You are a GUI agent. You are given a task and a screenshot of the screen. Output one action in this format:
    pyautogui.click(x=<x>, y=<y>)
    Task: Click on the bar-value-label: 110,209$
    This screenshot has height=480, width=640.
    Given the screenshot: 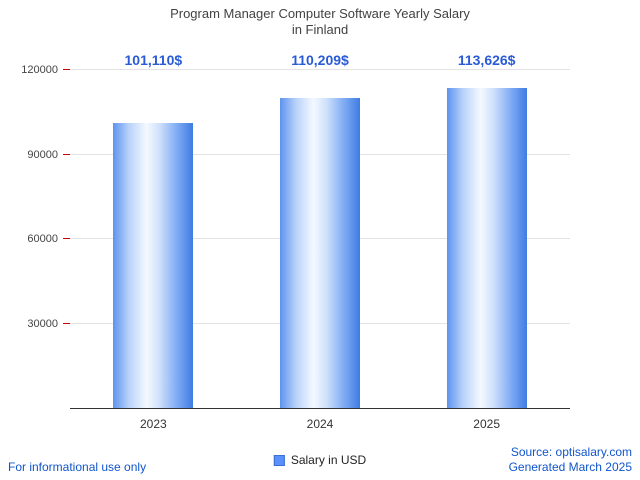 What is the action you would take?
    pyautogui.click(x=320, y=60)
    